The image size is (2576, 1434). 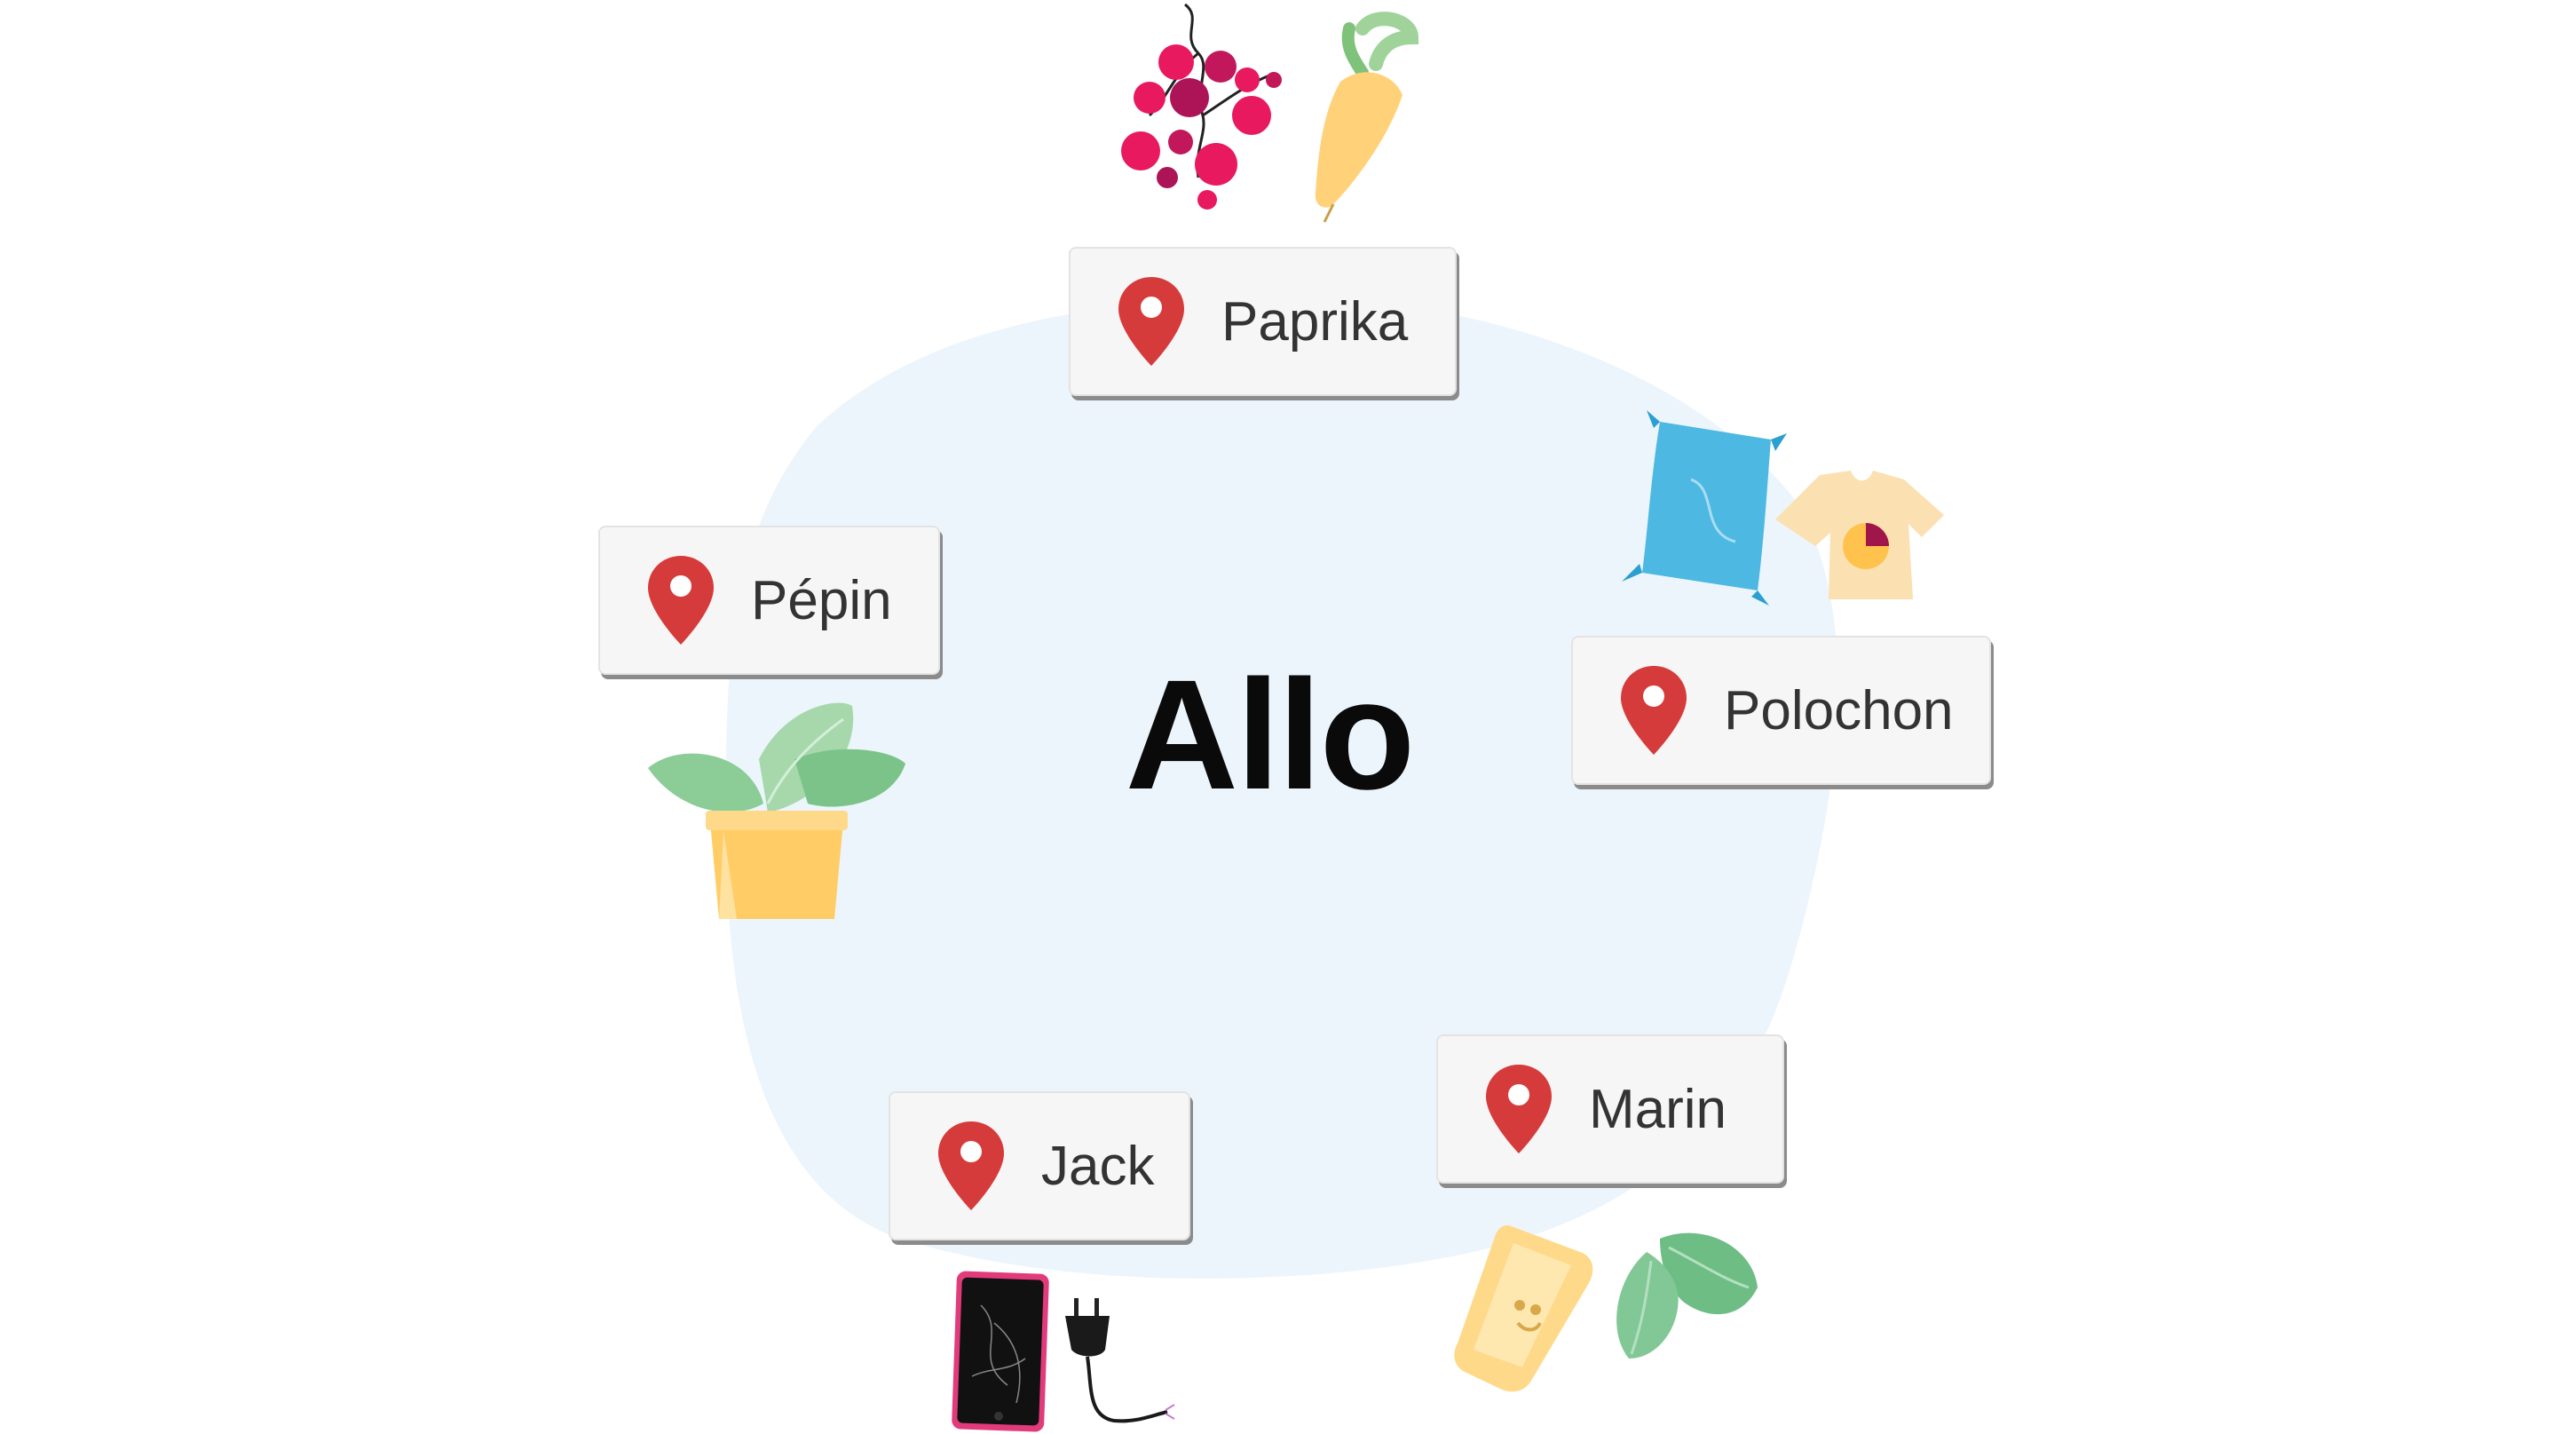 I want to click on tshirt-icon, so click(x=1859, y=535).